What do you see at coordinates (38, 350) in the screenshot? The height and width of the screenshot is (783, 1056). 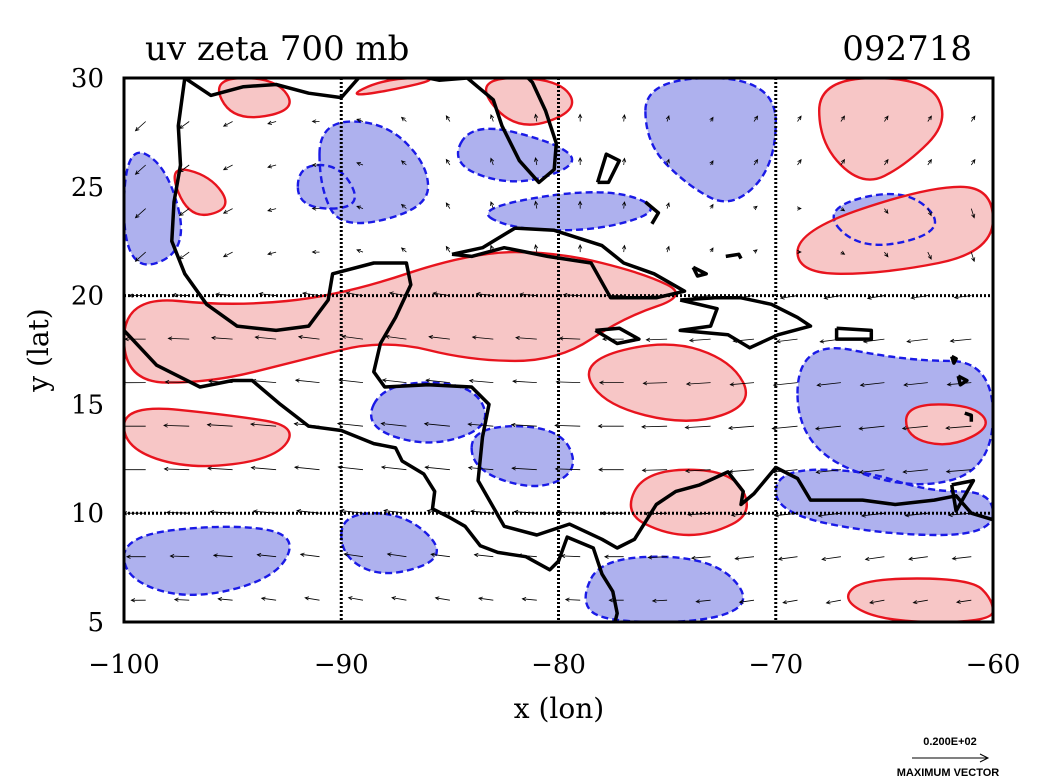 I see `y-axis-label: y (lat)` at bounding box center [38, 350].